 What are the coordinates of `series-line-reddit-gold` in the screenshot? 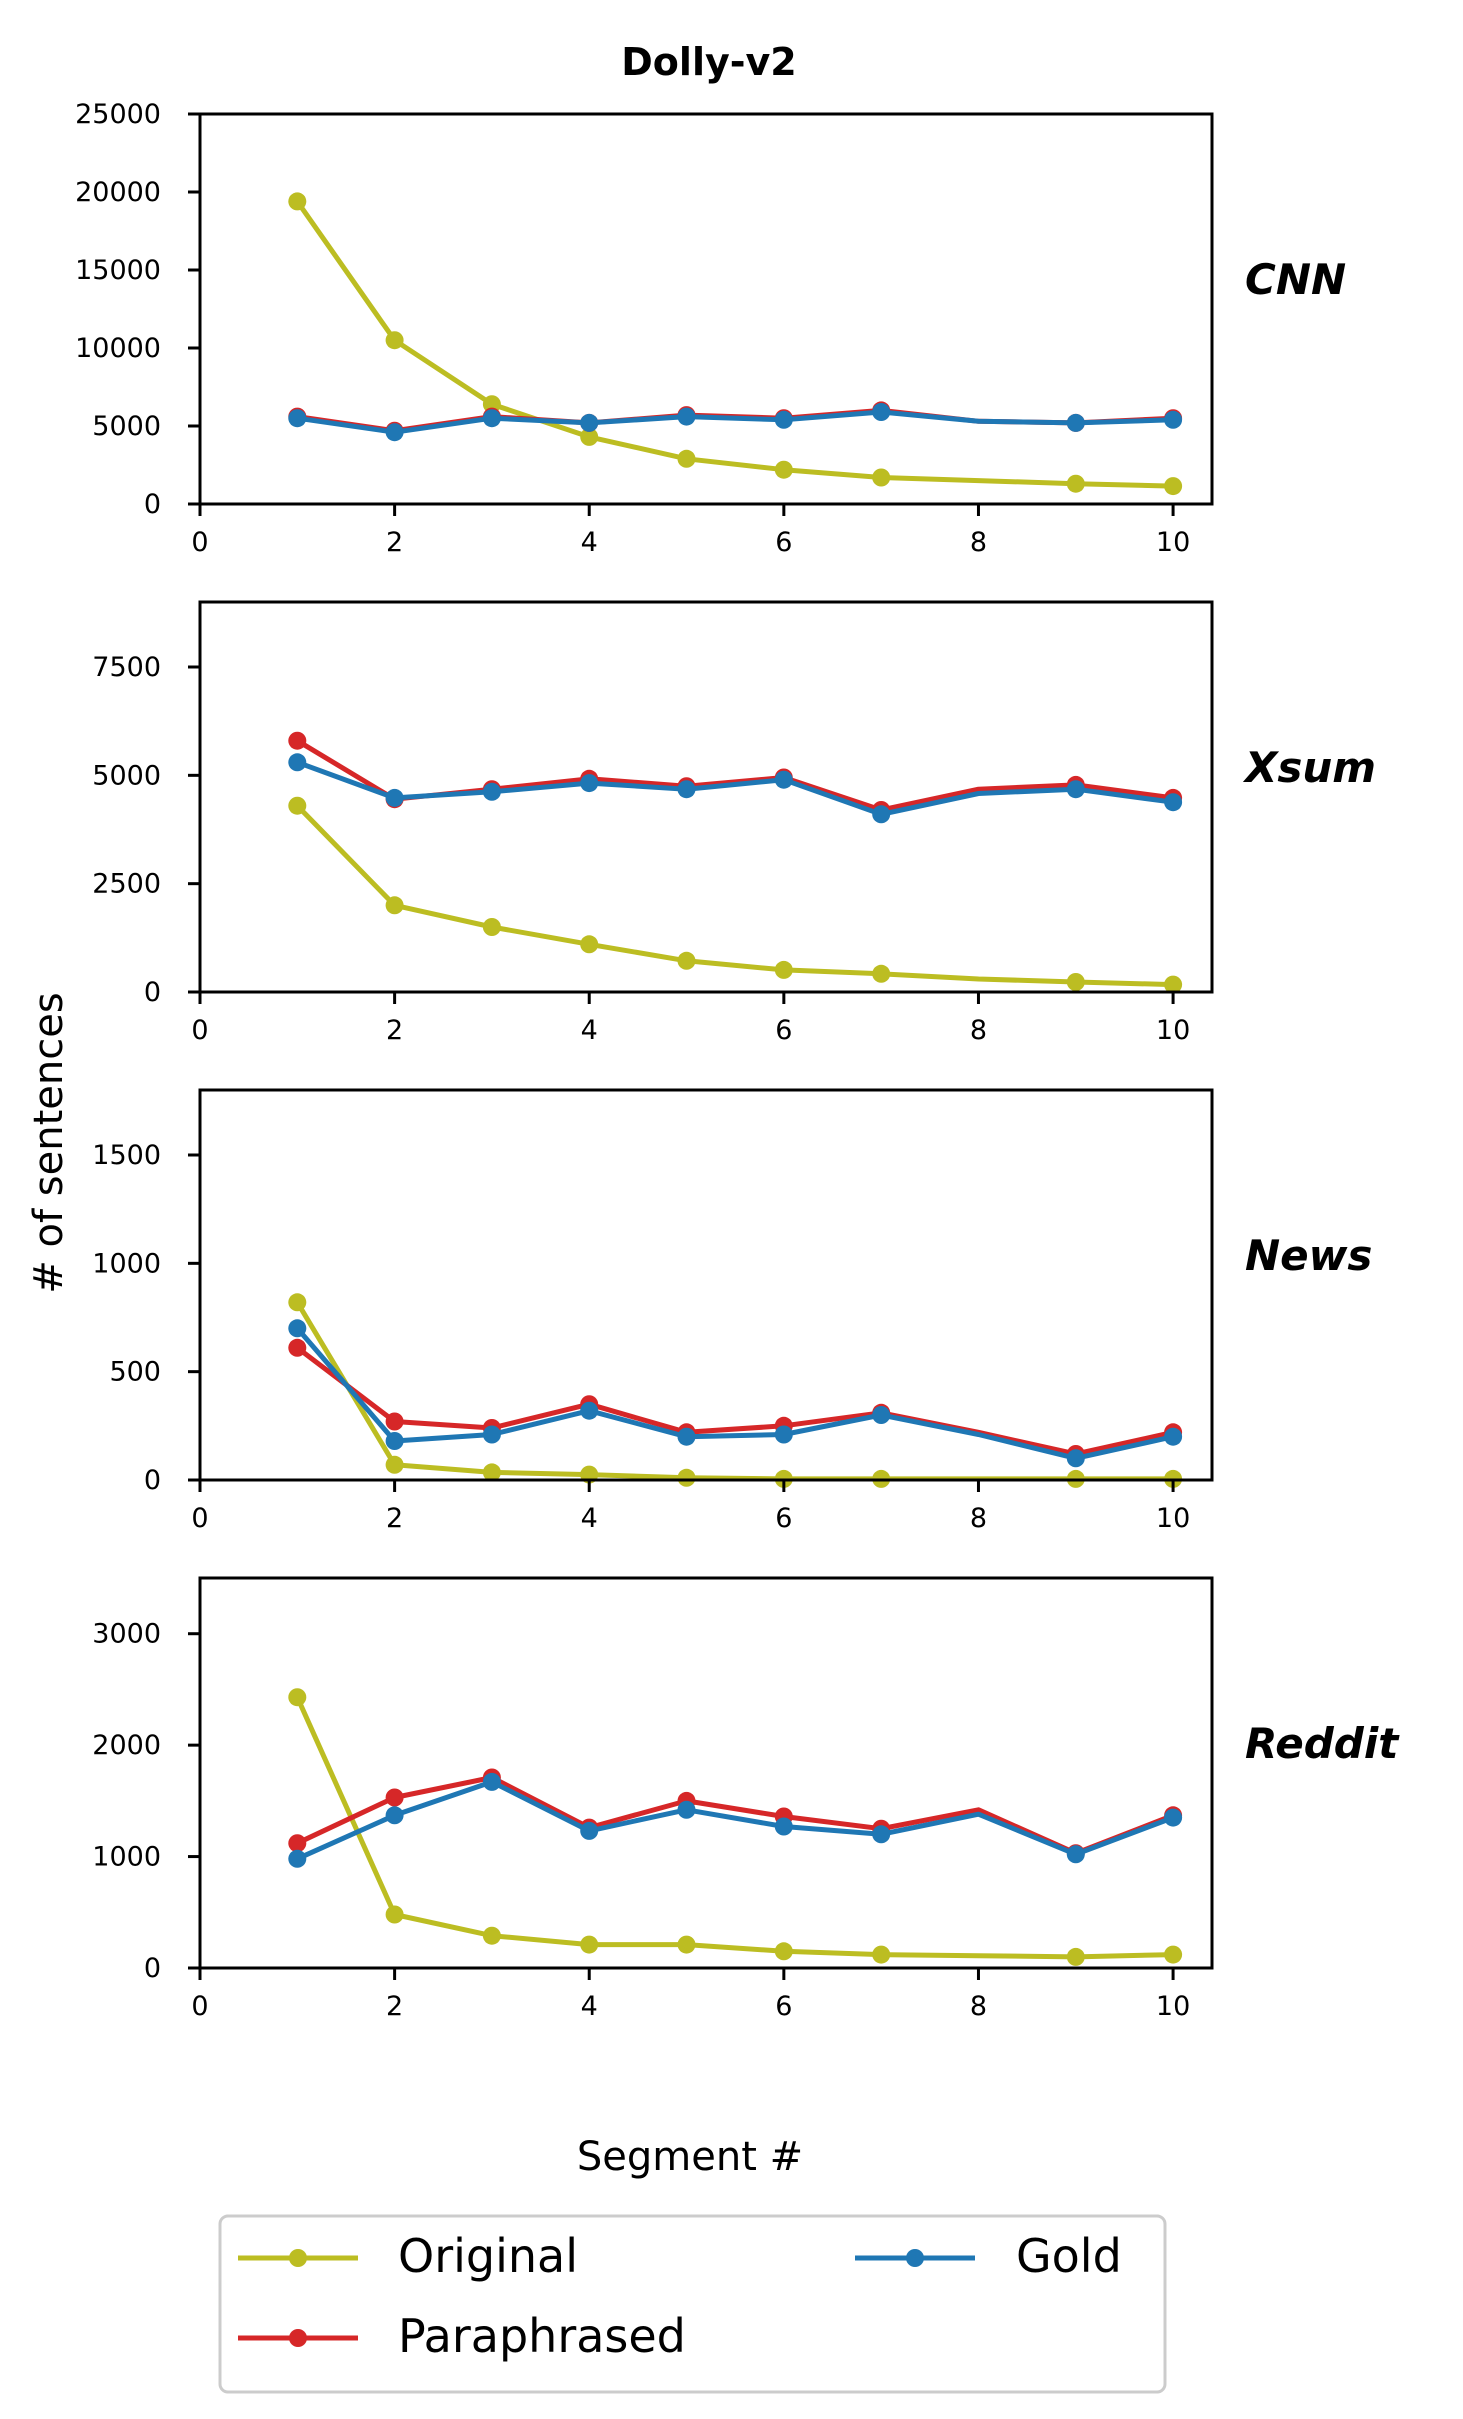 It's located at (735, 1820).